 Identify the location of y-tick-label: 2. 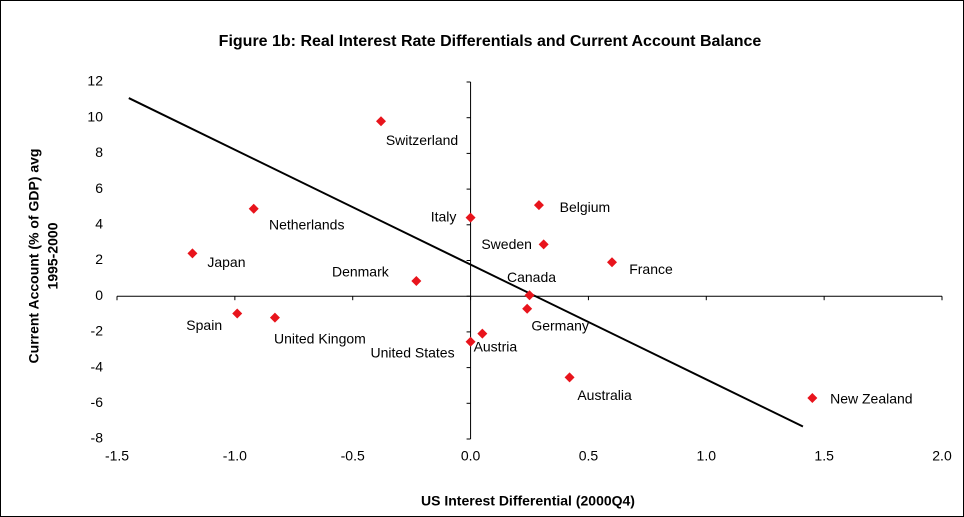
(99, 259).